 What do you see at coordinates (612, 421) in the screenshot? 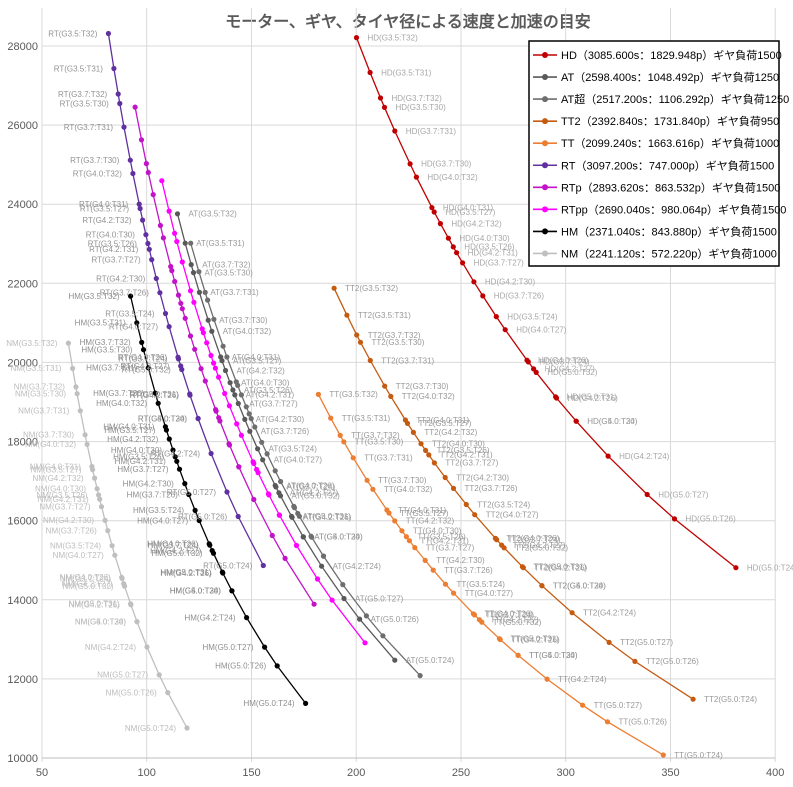
I see `data-point-label: HD(G5.0:T30)` at bounding box center [612, 421].